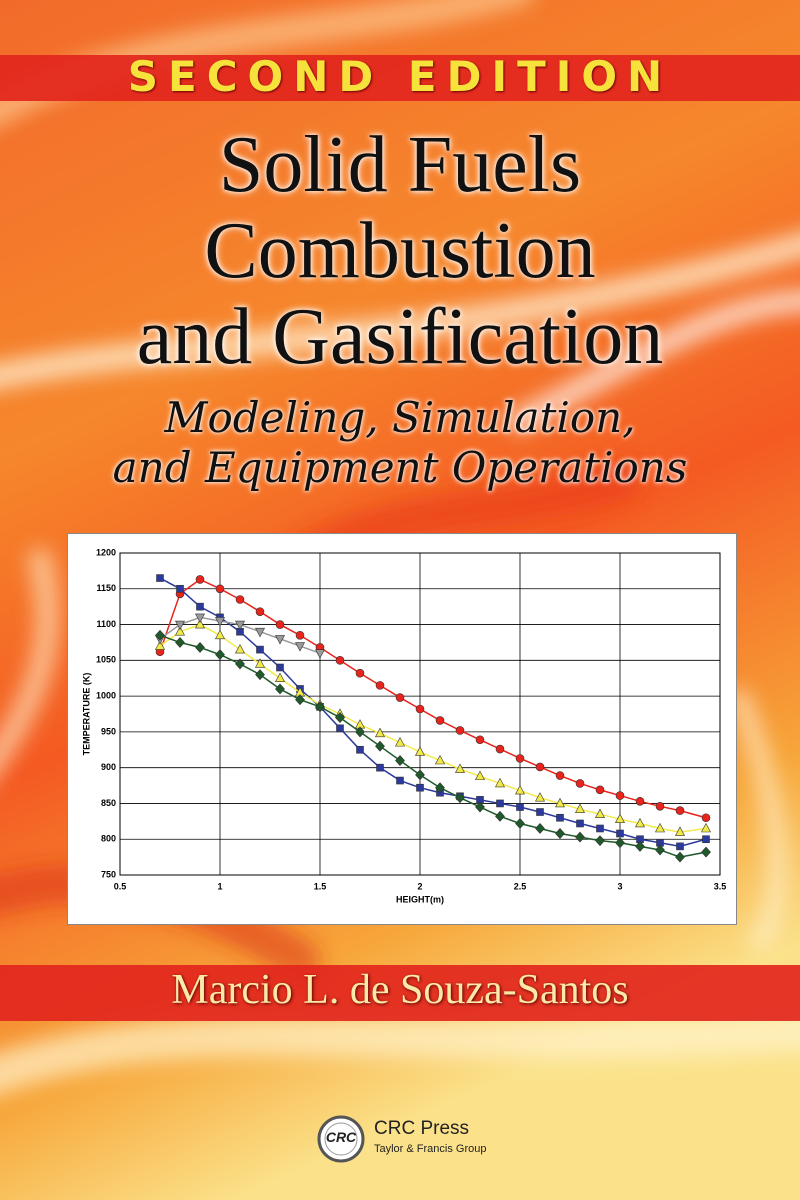  I want to click on subtitle-line: Modeling, Simulation,, so click(400, 417).